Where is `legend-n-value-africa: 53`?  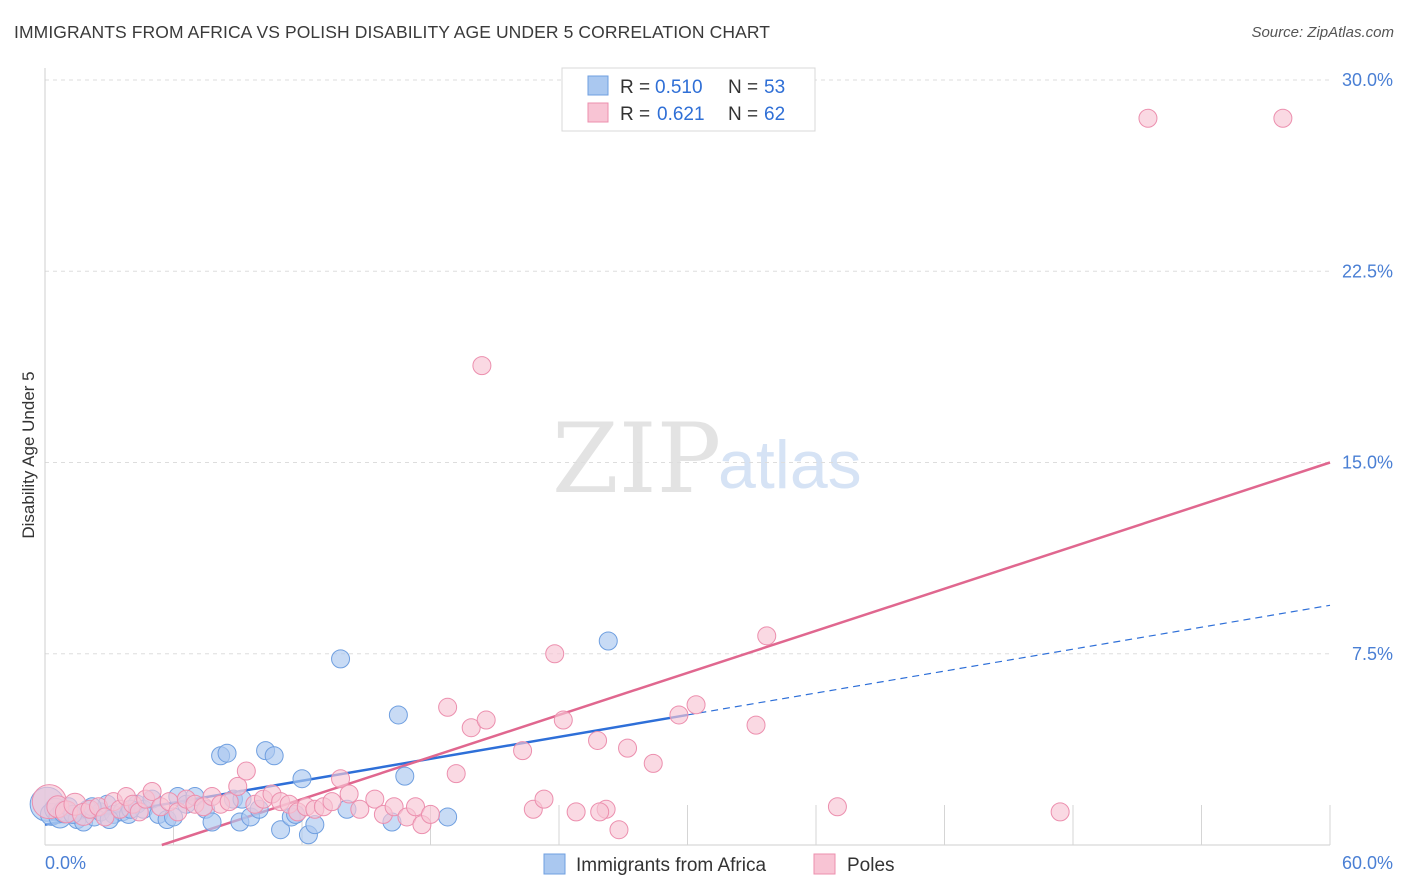 legend-n-value-africa: 53 is located at coordinates (774, 87).